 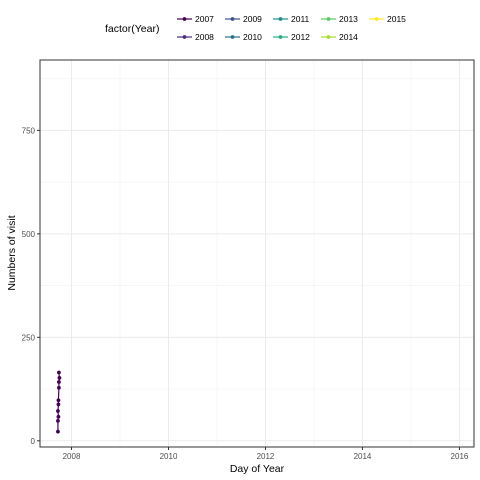 I want to click on series-2007, so click(x=59, y=402).